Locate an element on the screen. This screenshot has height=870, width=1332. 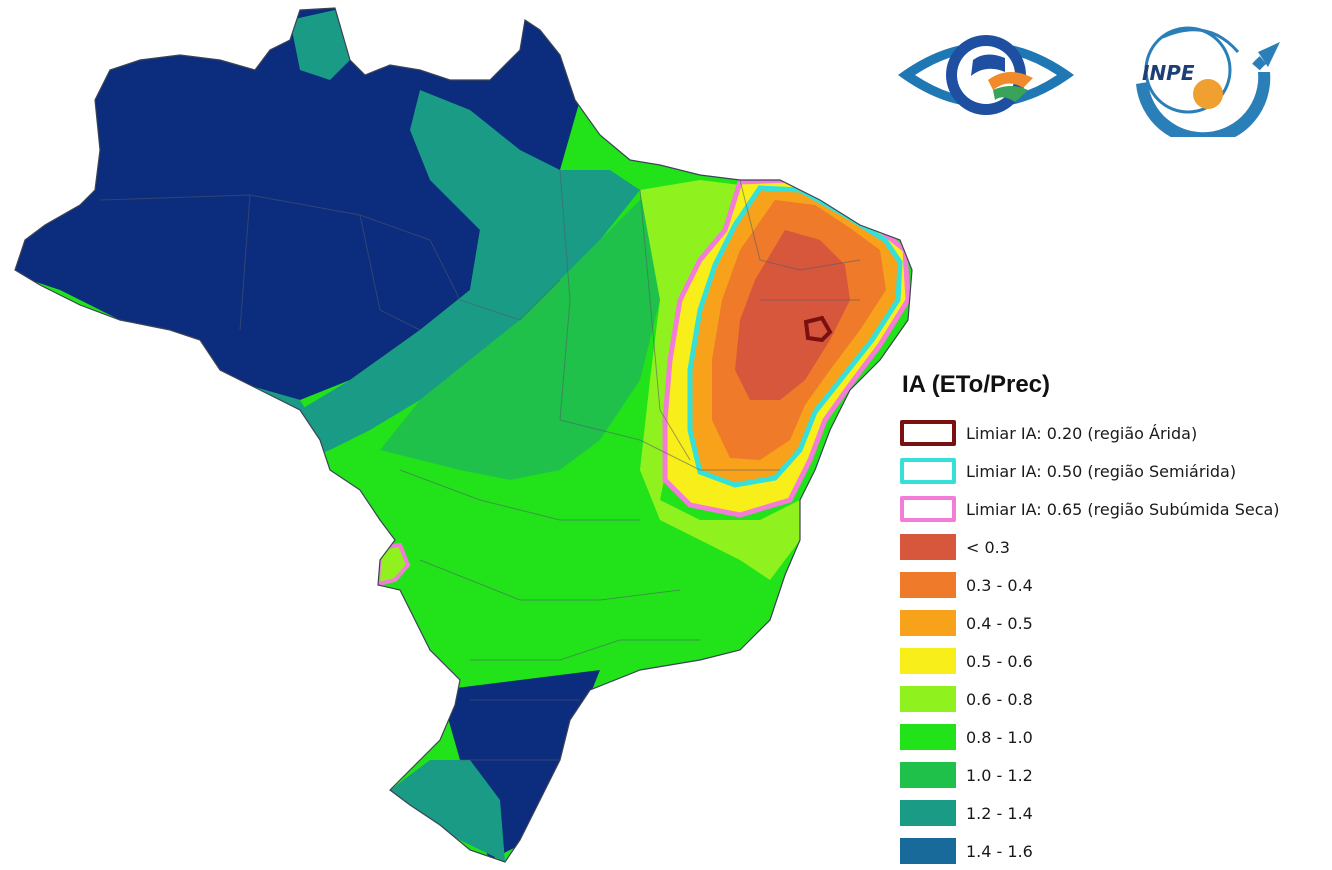
legend-item-1-0-1-2: 1.0 - 1.2 is located at coordinates (1116, 775).